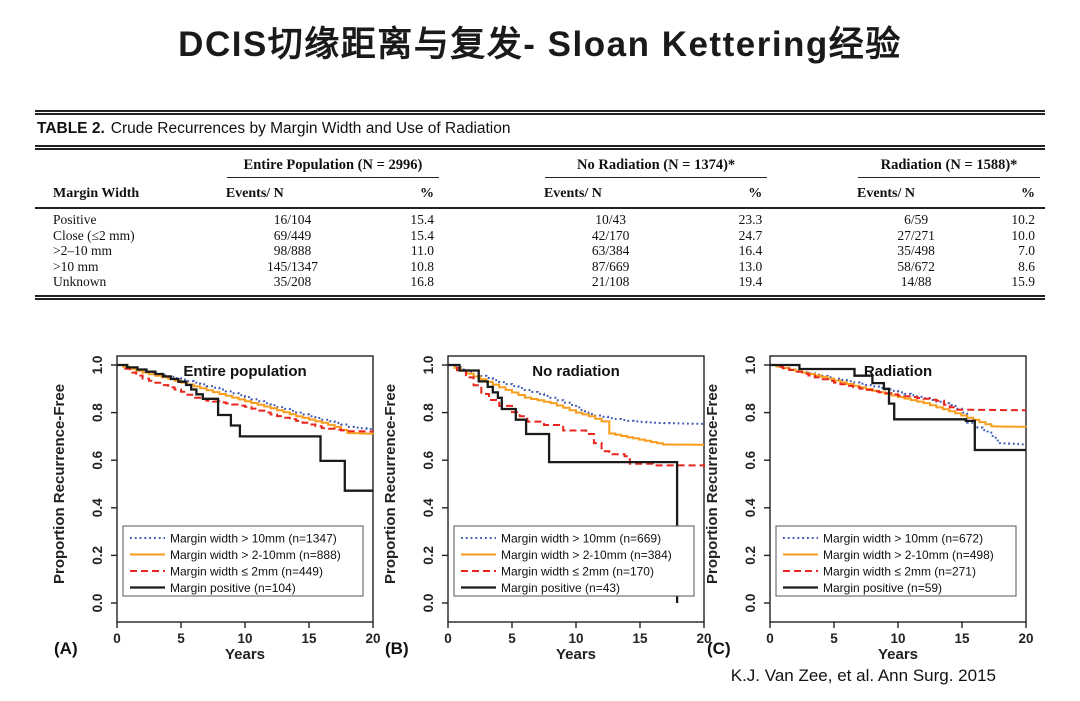 Image resolution: width=1080 pixels, height=701 pixels. Describe the element at coordinates (292, 282) in the screenshot. I see `table-cell: 35/208` at that location.